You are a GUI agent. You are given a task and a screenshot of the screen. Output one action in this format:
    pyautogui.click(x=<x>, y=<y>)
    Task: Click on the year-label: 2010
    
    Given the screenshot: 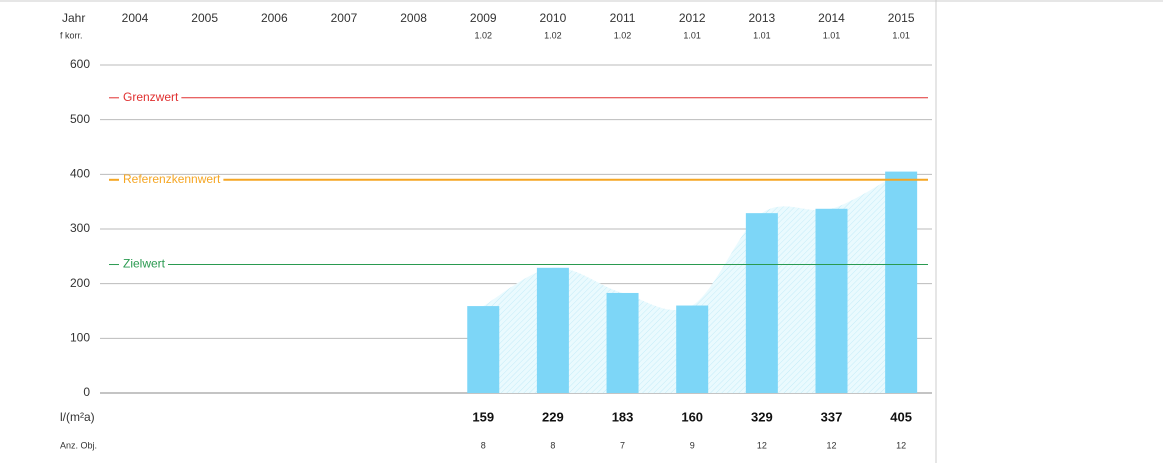 What is the action you would take?
    pyautogui.click(x=553, y=18)
    